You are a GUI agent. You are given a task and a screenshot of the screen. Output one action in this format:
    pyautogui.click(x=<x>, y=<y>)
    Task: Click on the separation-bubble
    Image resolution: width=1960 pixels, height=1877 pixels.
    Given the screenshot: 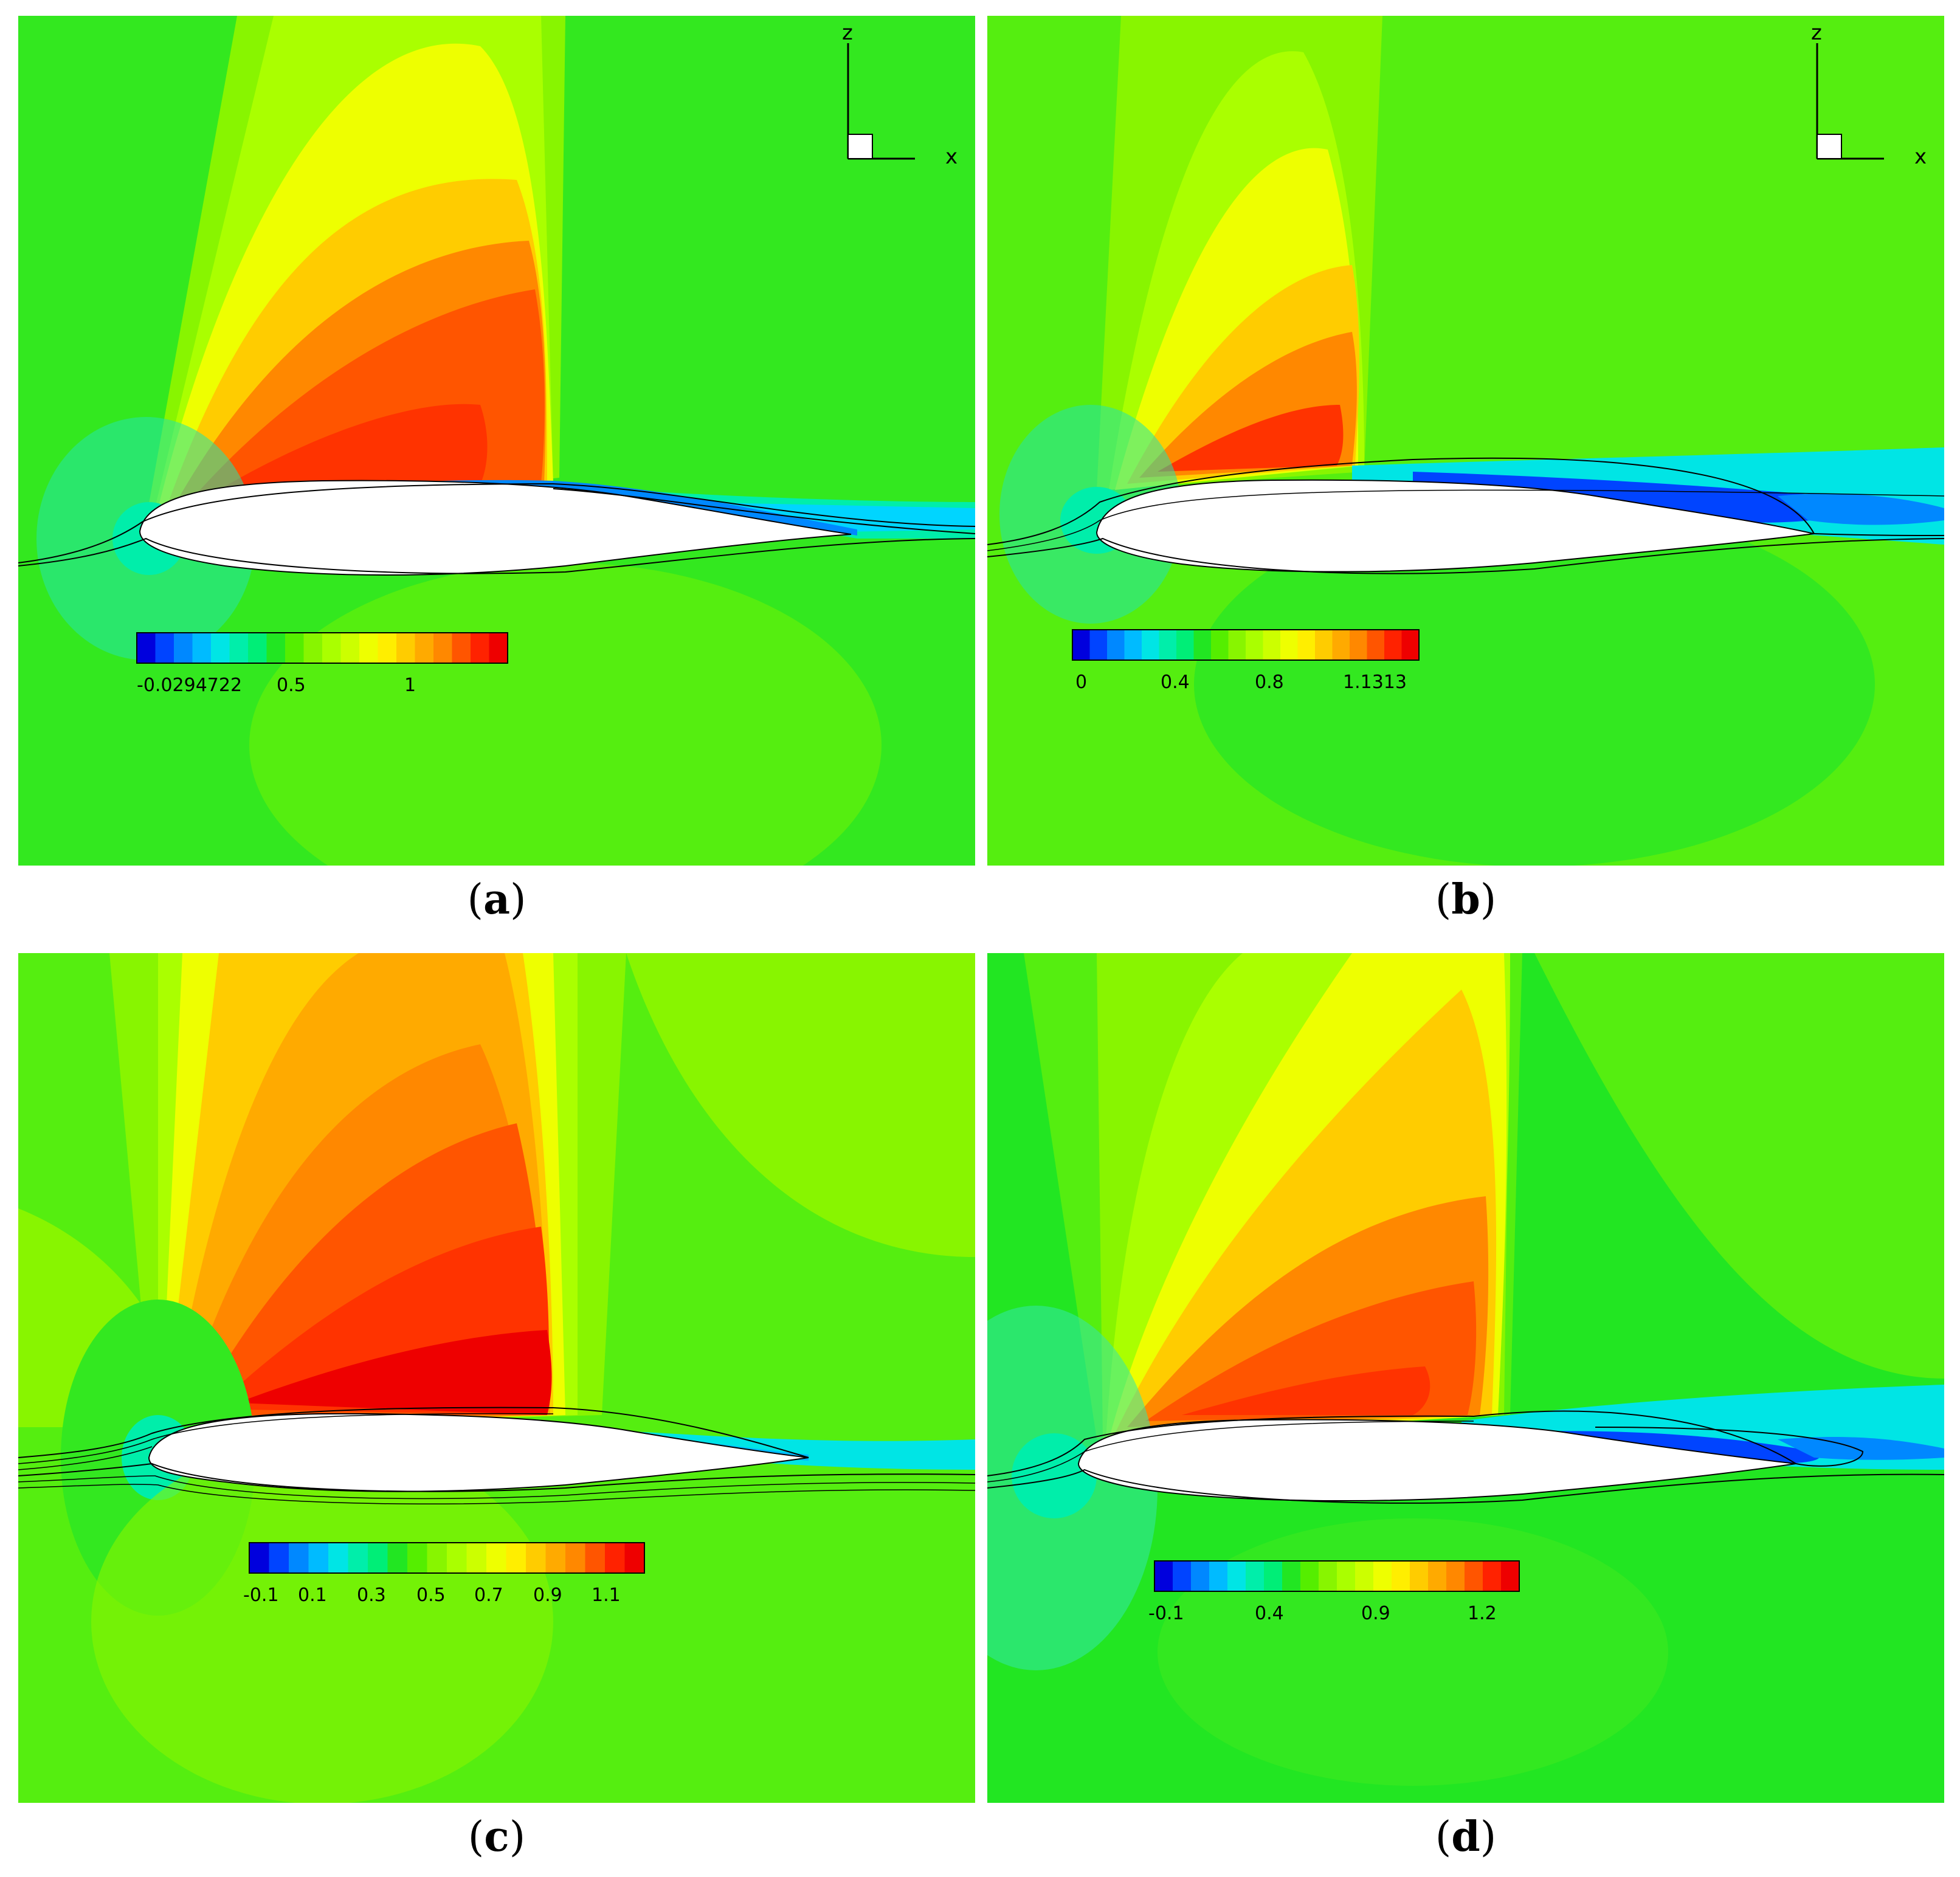 What is the action you would take?
    pyautogui.click(x=1650, y=497)
    